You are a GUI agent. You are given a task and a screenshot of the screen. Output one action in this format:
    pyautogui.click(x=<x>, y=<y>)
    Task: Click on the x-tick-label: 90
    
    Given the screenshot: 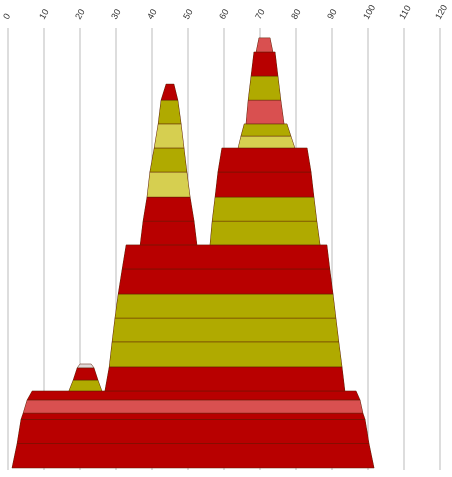 What is the action you would take?
    pyautogui.click(x=332, y=14)
    